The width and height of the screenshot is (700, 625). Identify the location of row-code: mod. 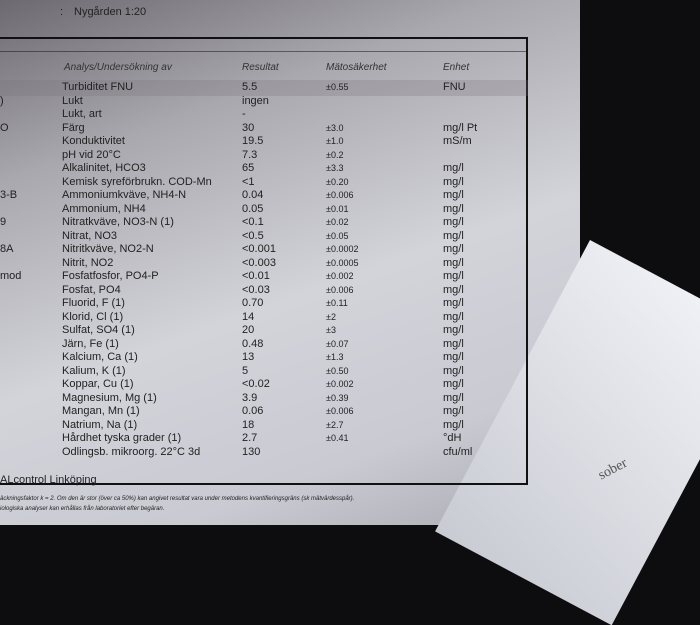
(11, 276).